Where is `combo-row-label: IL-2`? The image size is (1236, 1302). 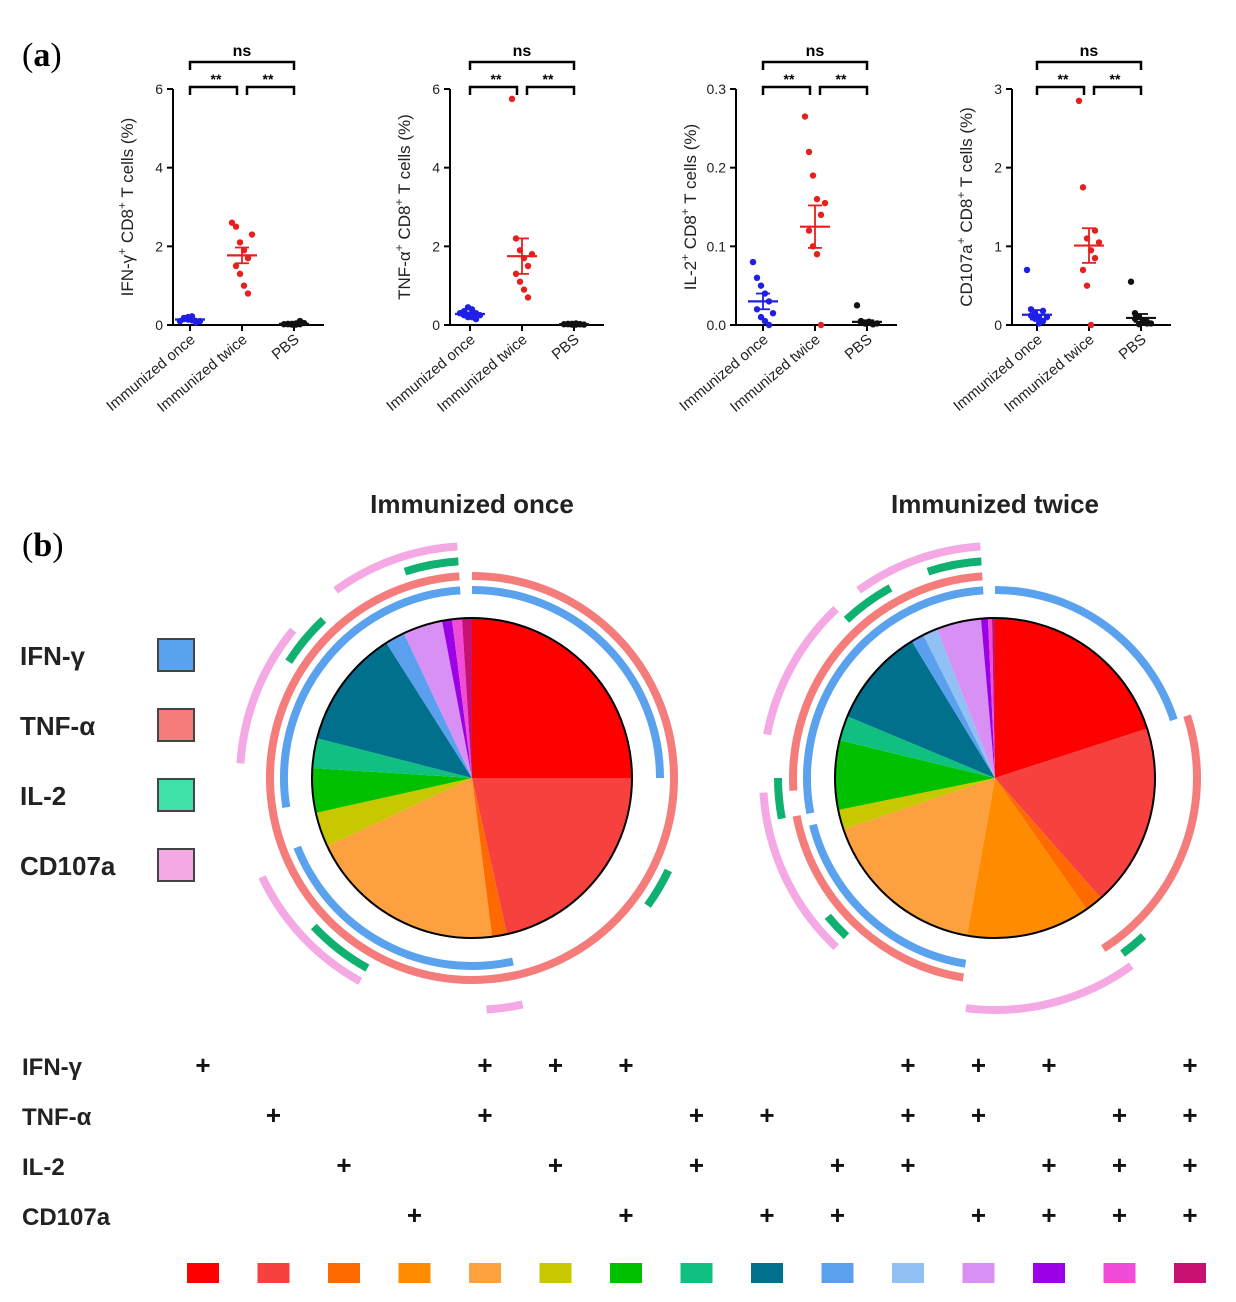
combo-row-label: IL-2 is located at coordinates (43, 1167).